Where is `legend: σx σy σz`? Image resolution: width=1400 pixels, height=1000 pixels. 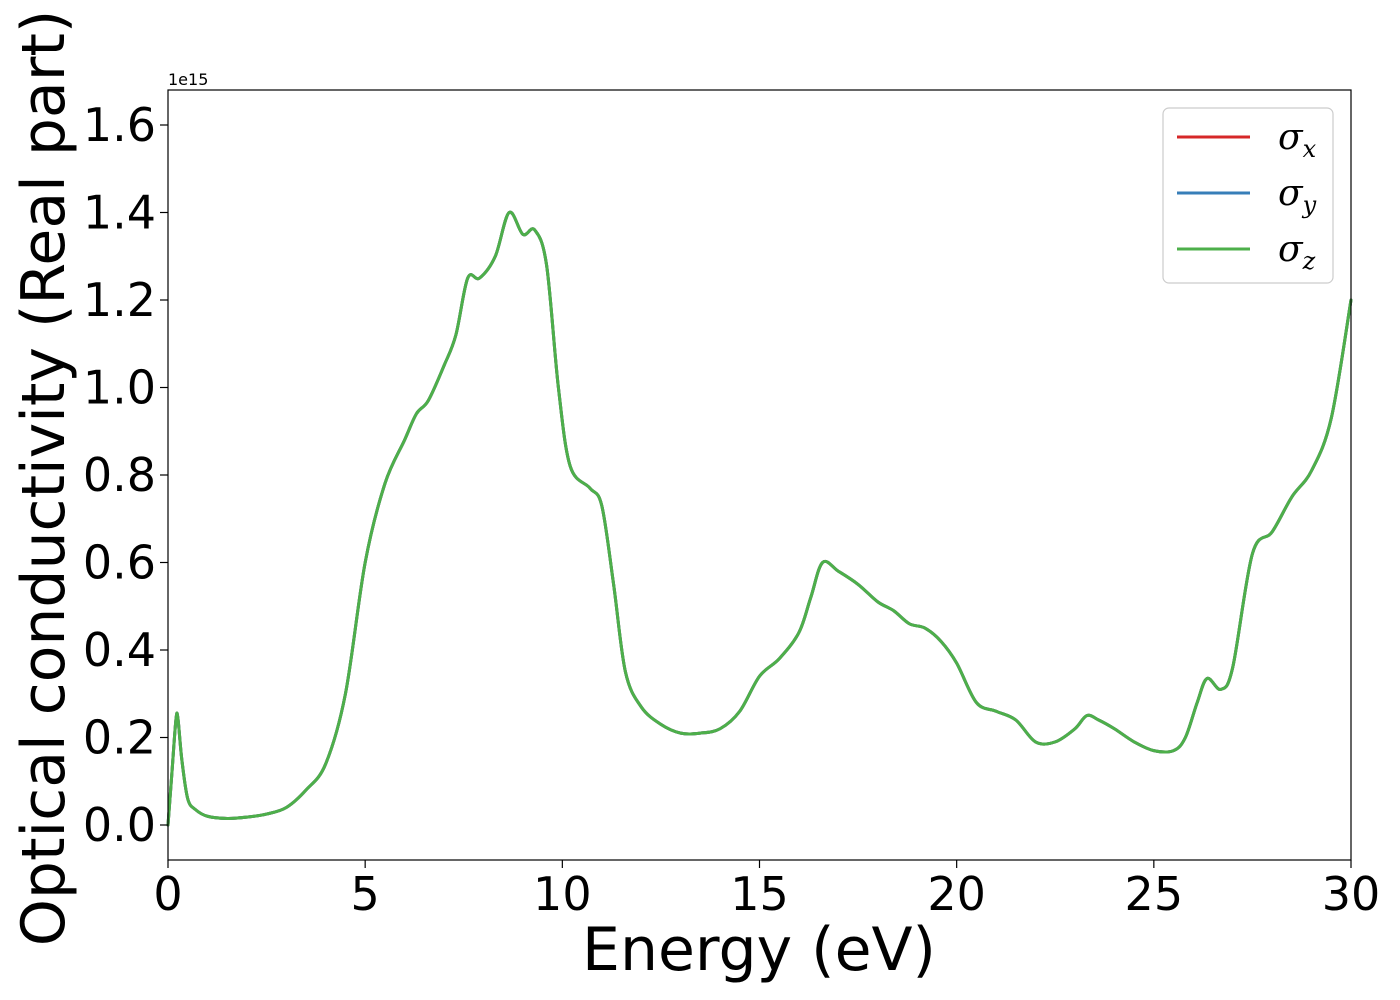 legend: σx σy σz is located at coordinates (1248, 195).